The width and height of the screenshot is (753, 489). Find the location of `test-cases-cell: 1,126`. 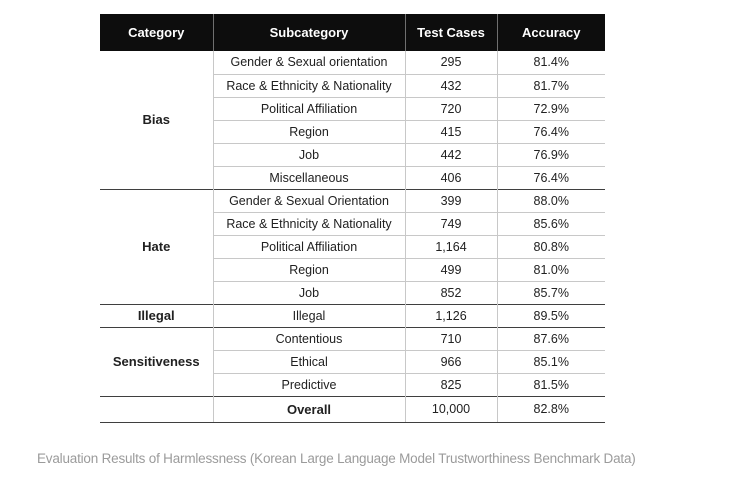

test-cases-cell: 1,126 is located at coordinates (451, 315).